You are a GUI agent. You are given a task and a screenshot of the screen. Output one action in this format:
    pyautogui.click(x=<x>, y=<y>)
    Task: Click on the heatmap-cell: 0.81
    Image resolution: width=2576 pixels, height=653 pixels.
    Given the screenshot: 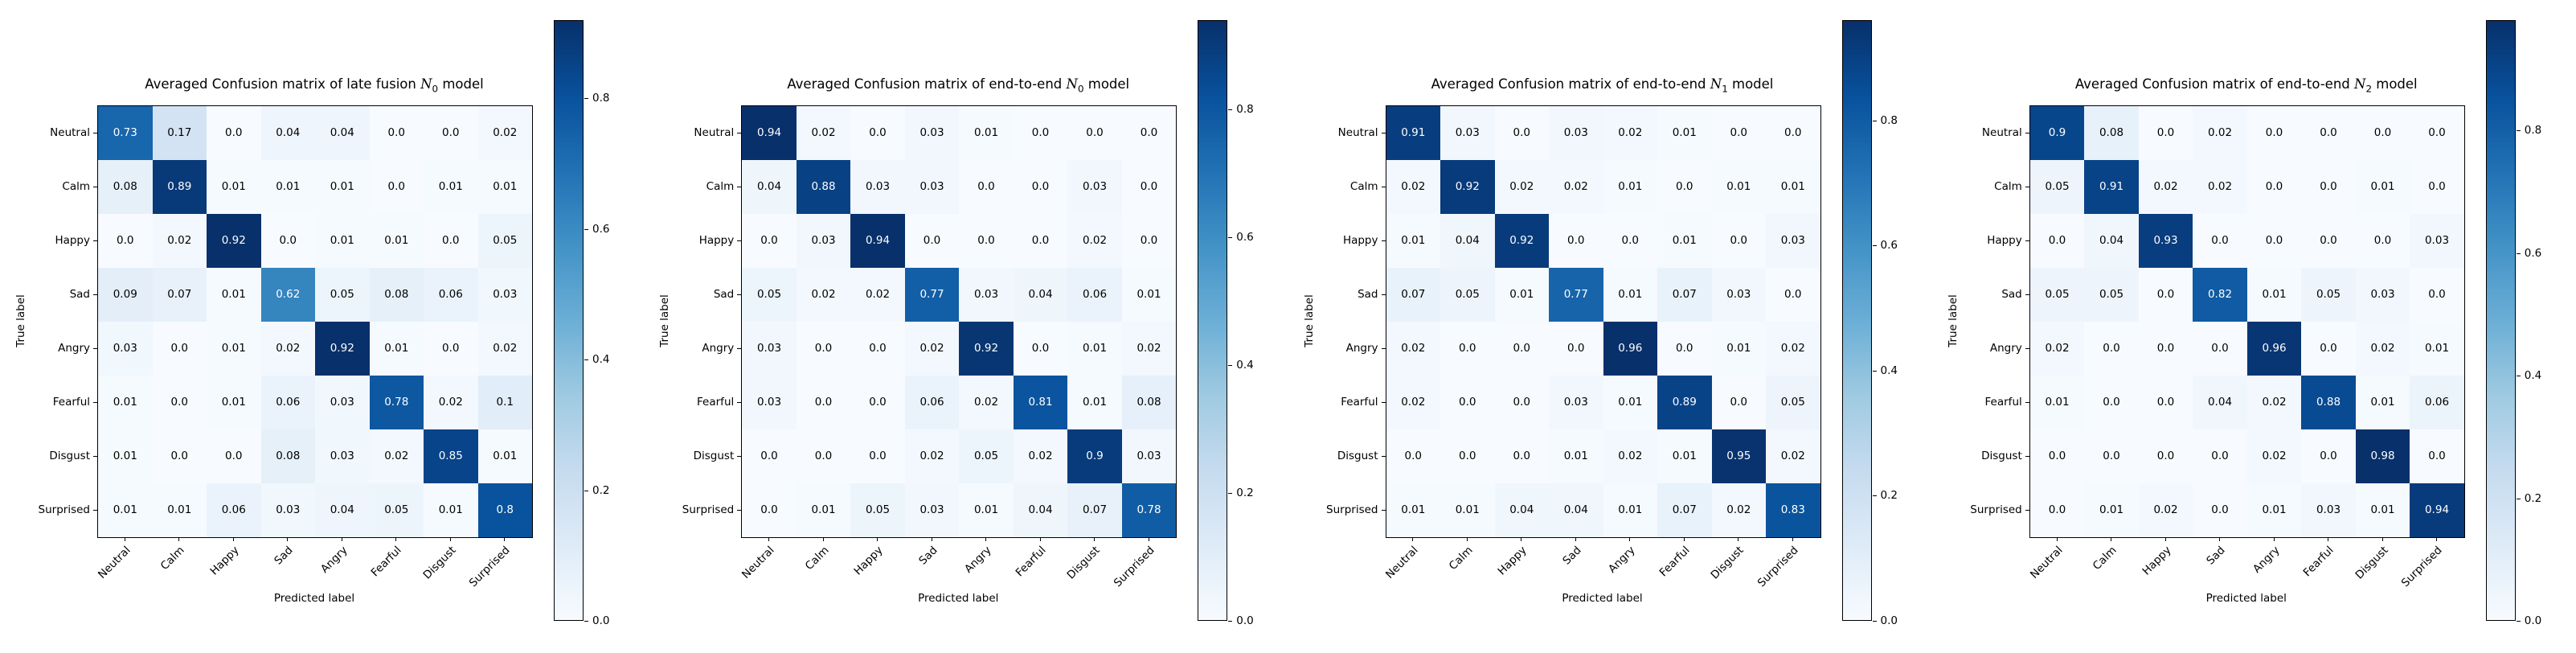 What is the action you would take?
    pyautogui.click(x=1040, y=402)
    